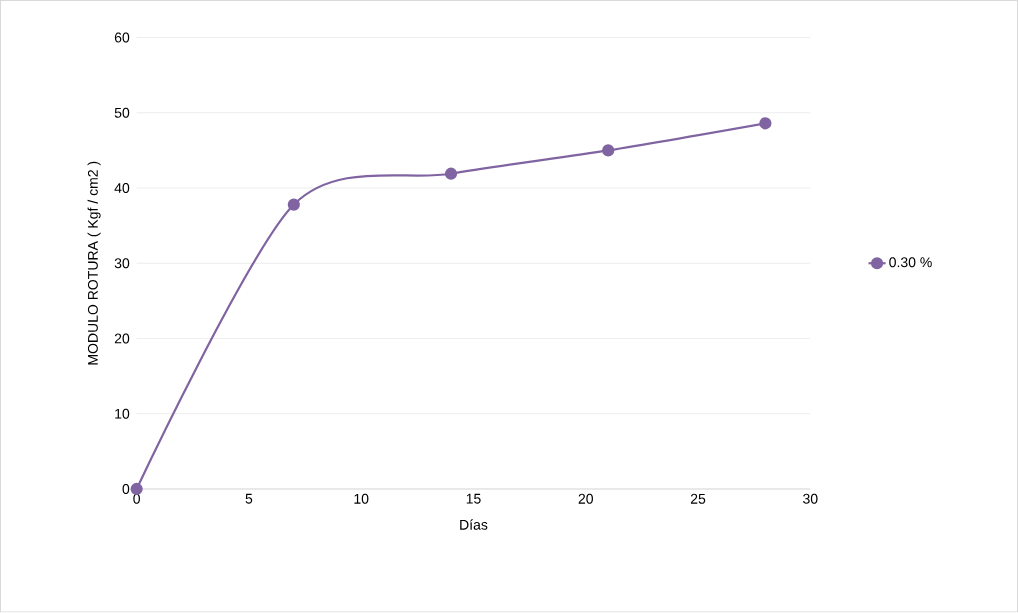 The image size is (1018, 613). Describe the element at coordinates (474, 524) in the screenshot. I see `x-axis-title: Días` at that location.